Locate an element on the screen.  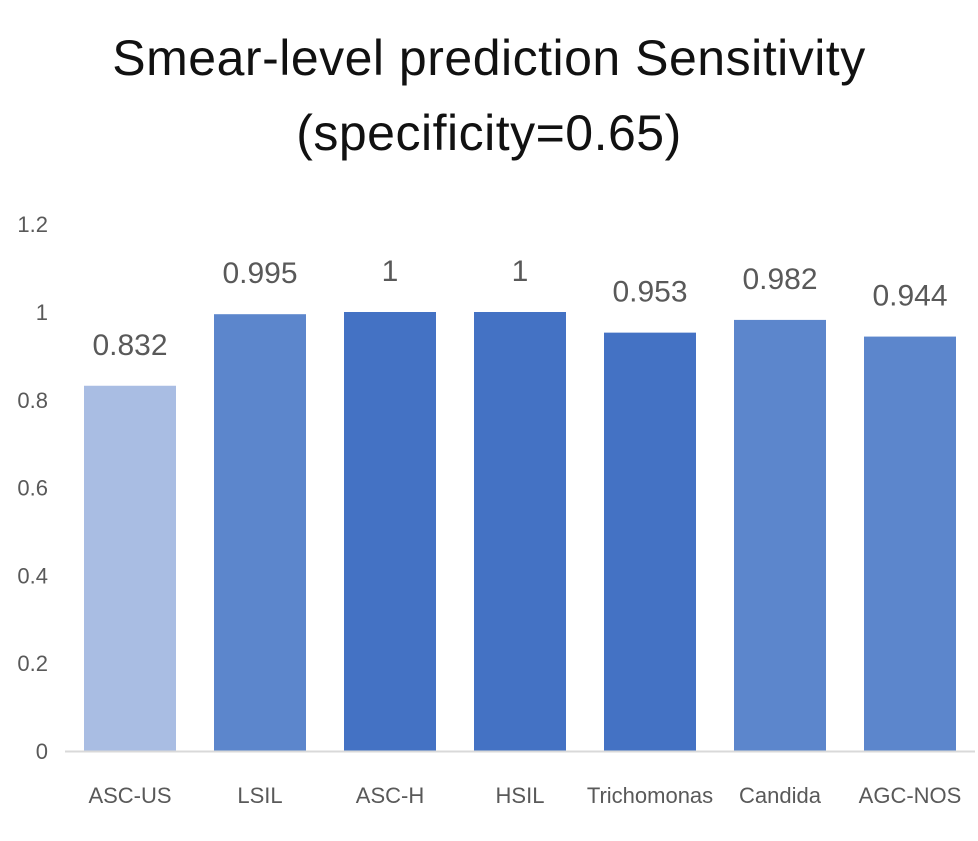
y-axis-tick-labels: 0 0.2 0.4 0.6 0.8 1 1.2 is located at coordinates (32, 488).